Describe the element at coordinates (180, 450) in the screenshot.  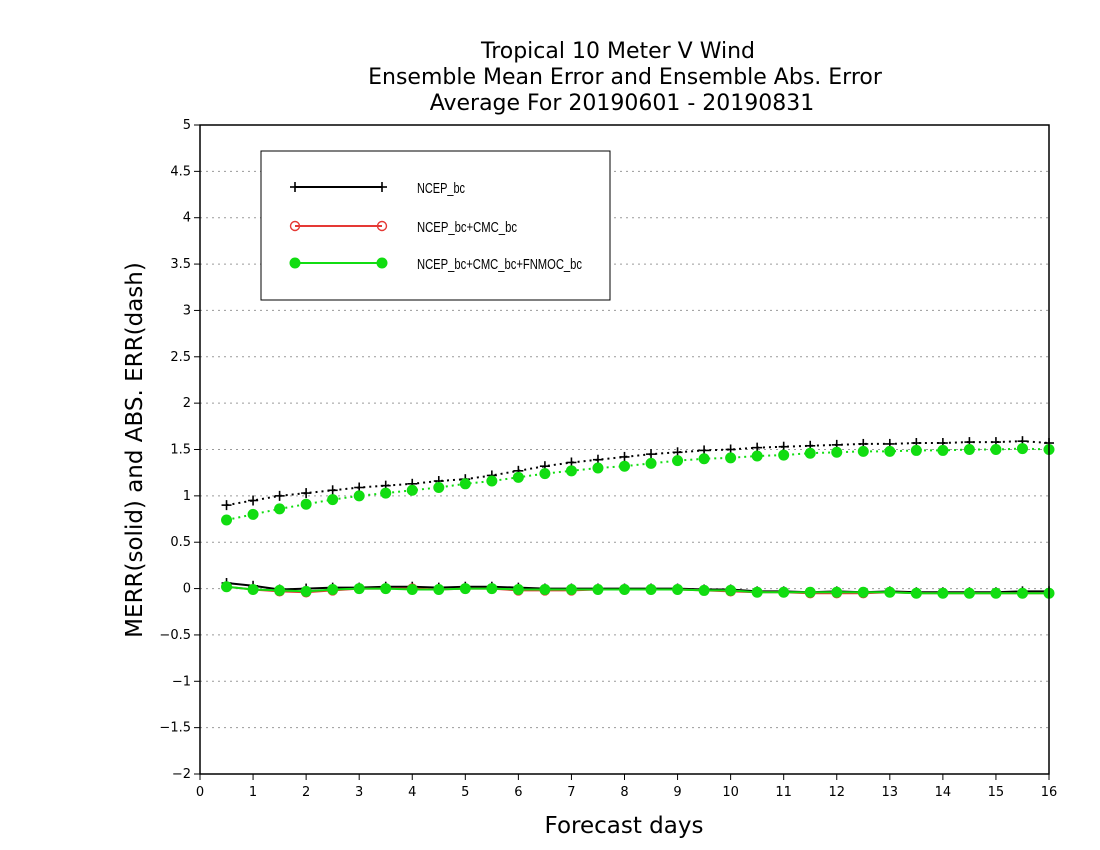
I see `y-tick-label: 1.5` at that location.